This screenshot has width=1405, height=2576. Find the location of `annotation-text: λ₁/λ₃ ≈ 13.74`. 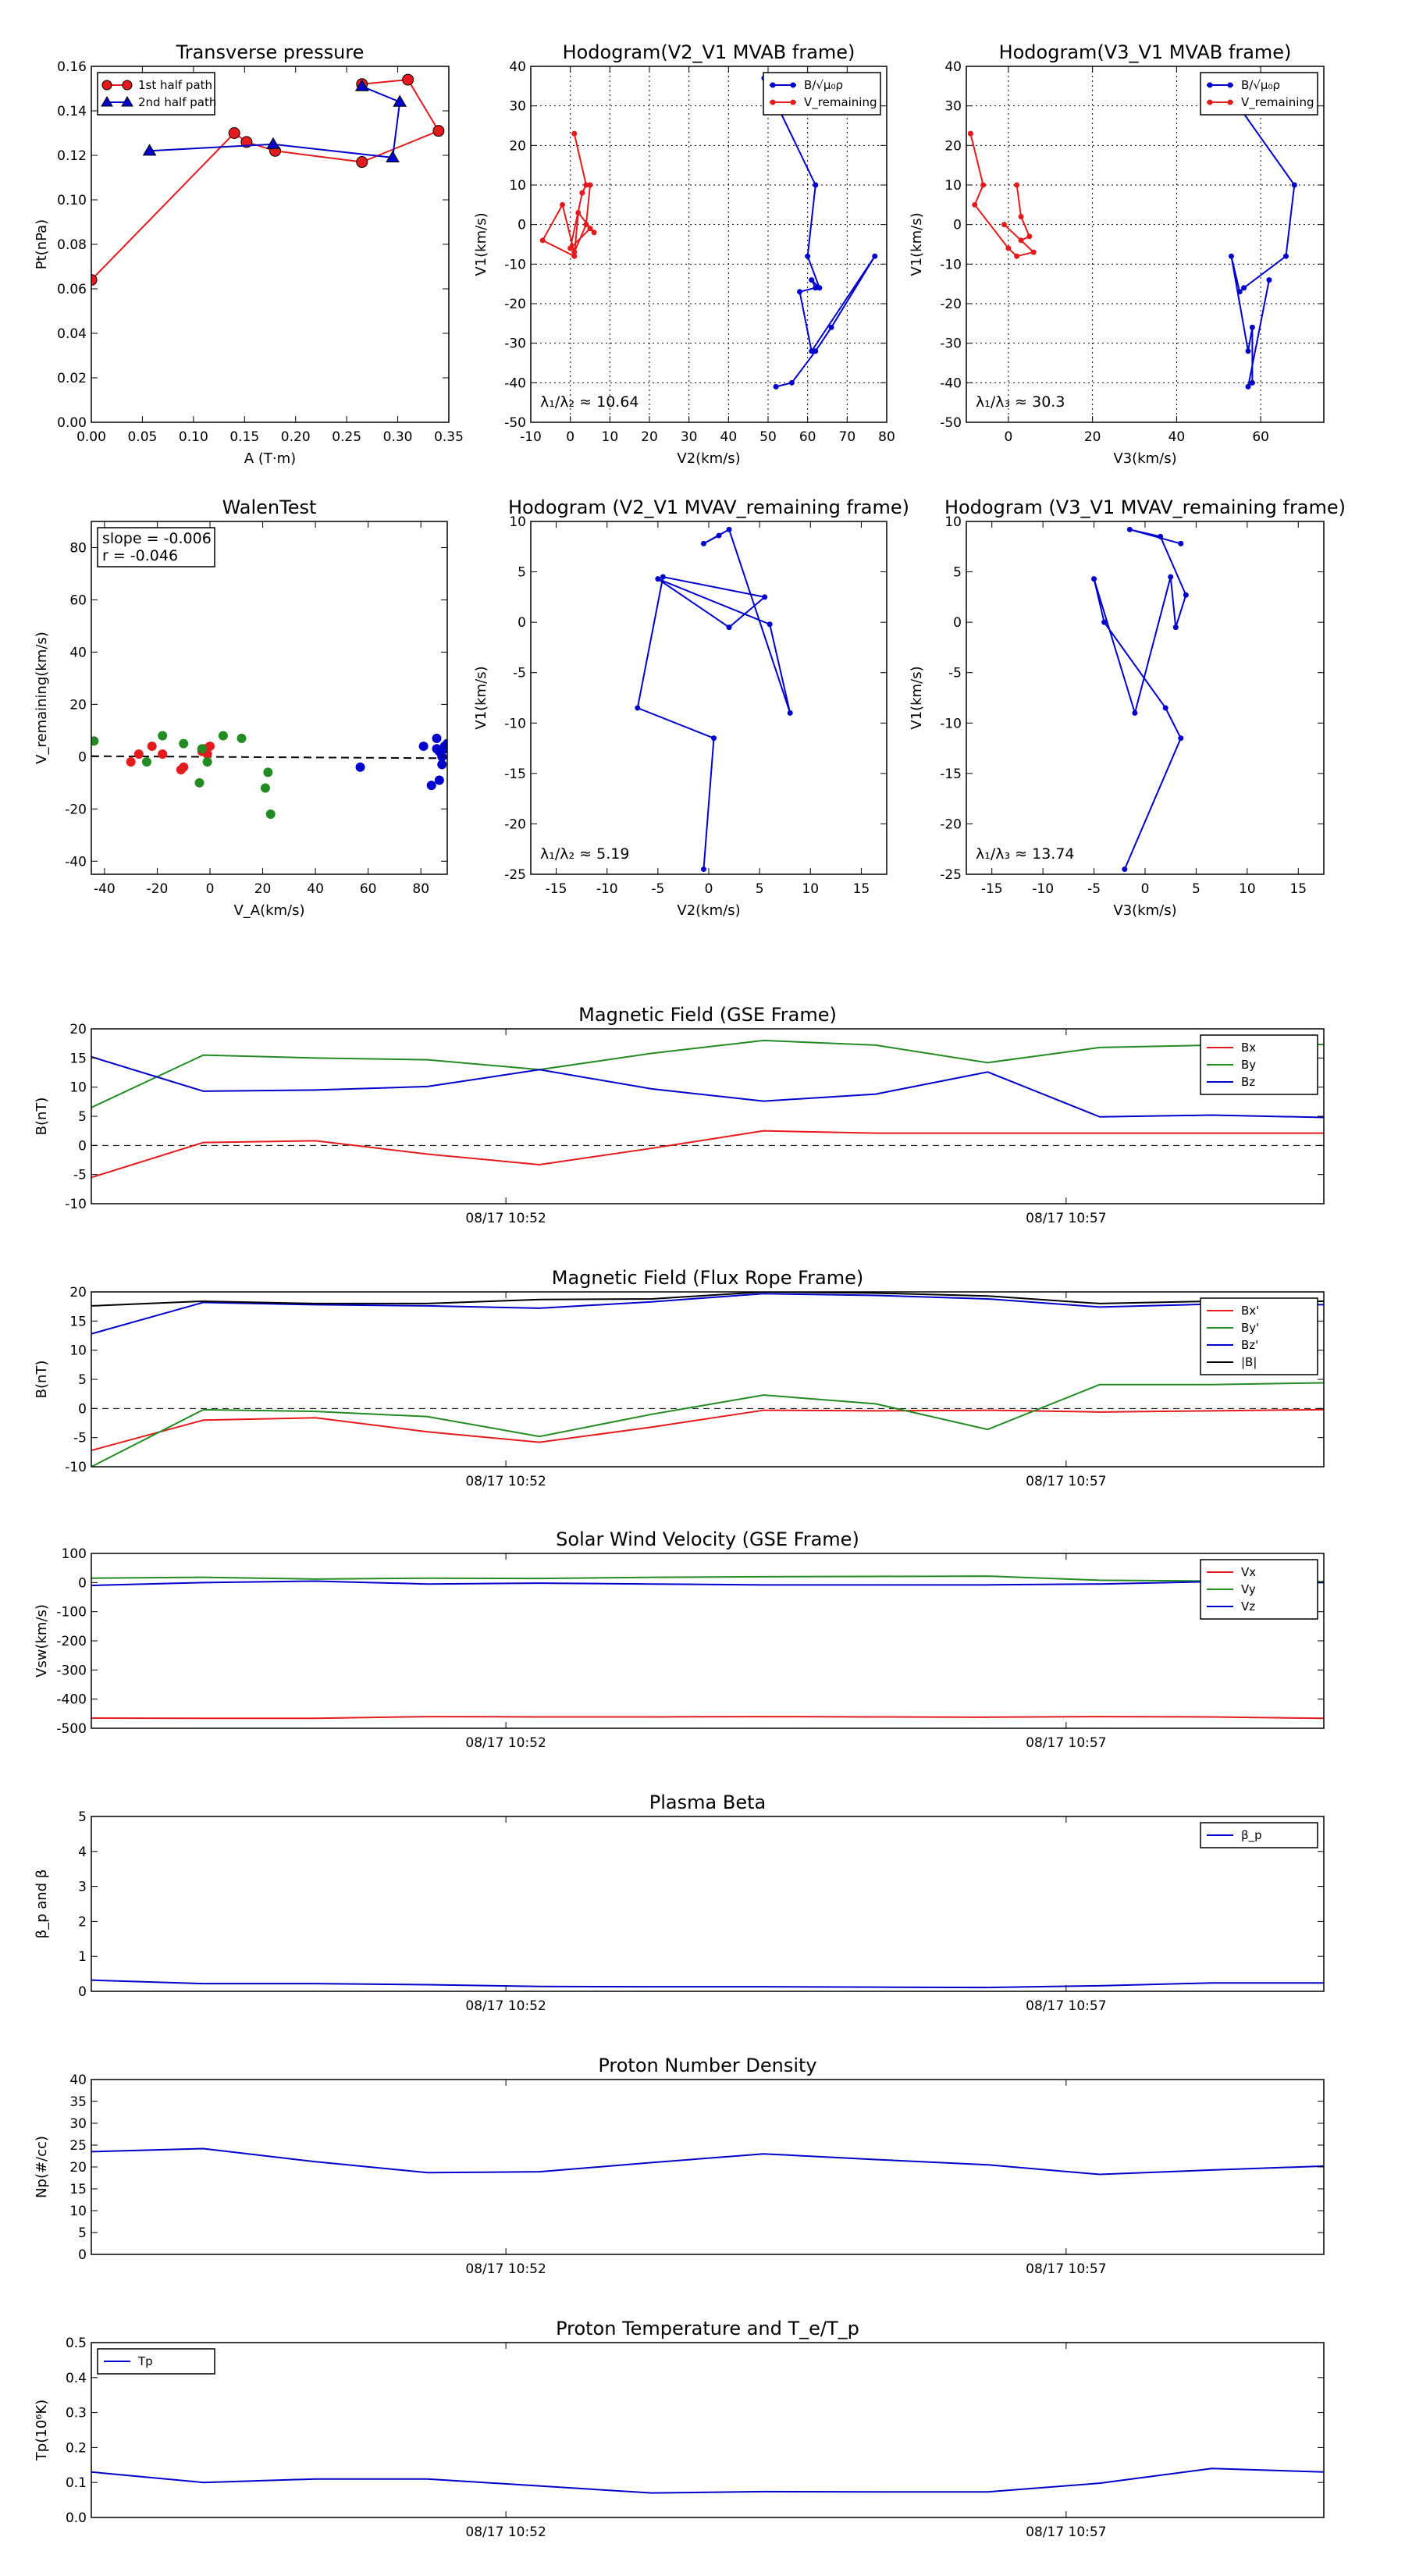

annotation-text: λ₁/λ₃ ≈ 13.74 is located at coordinates (1025, 854).